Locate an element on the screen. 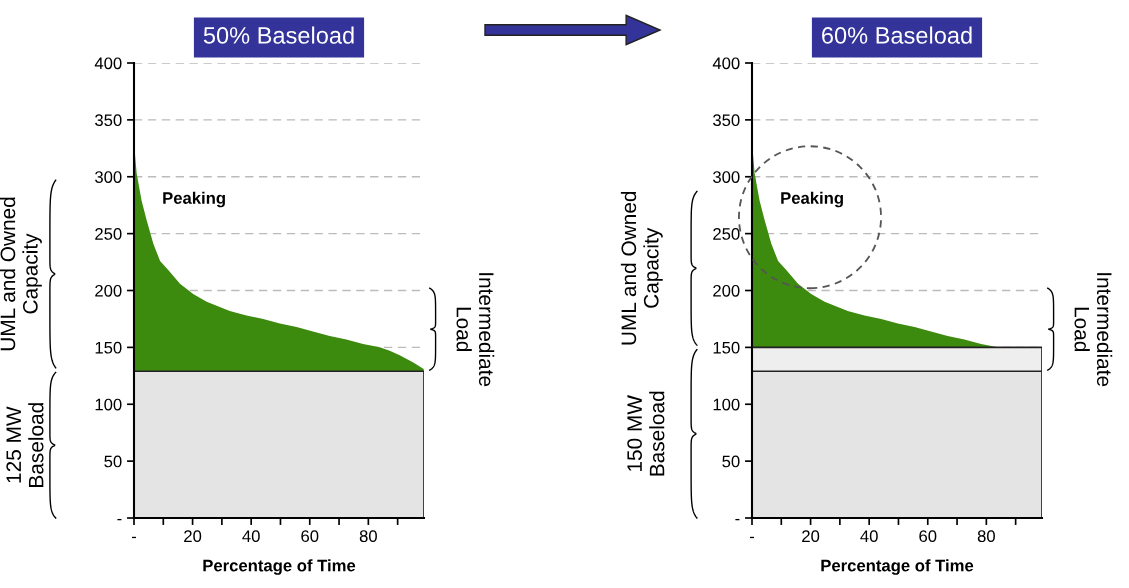 This screenshot has height=588, width=1129. text: 150 MW Baseload is located at coordinates (646, 433).